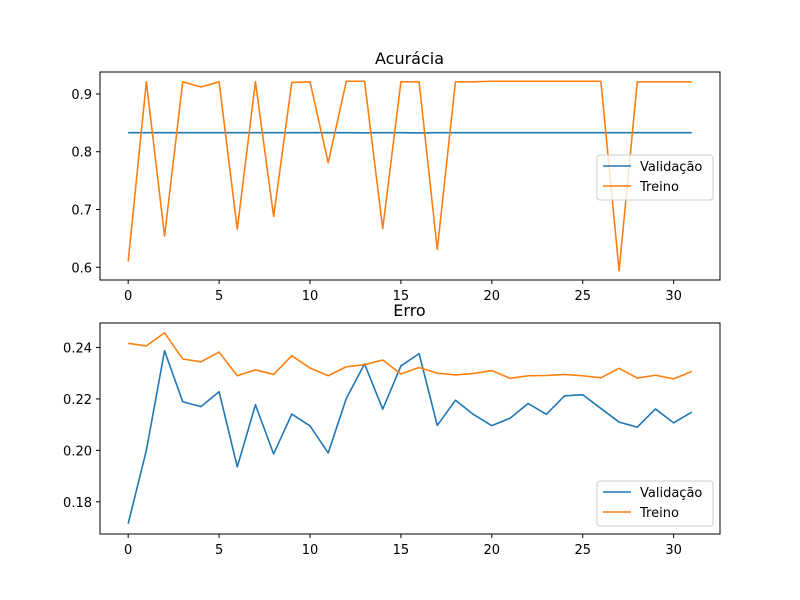 This screenshot has width=800, height=600. I want to click on error-y-axis: 0.18 0.20 0.22 0.24, so click(81, 426).